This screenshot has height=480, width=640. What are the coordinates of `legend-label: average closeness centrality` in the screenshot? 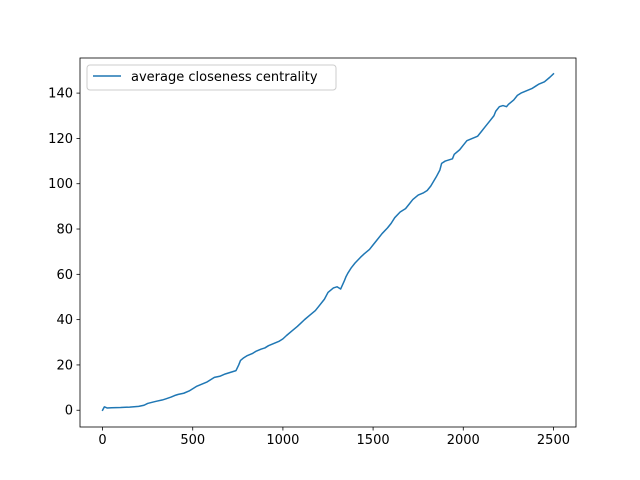 It's located at (224, 77).